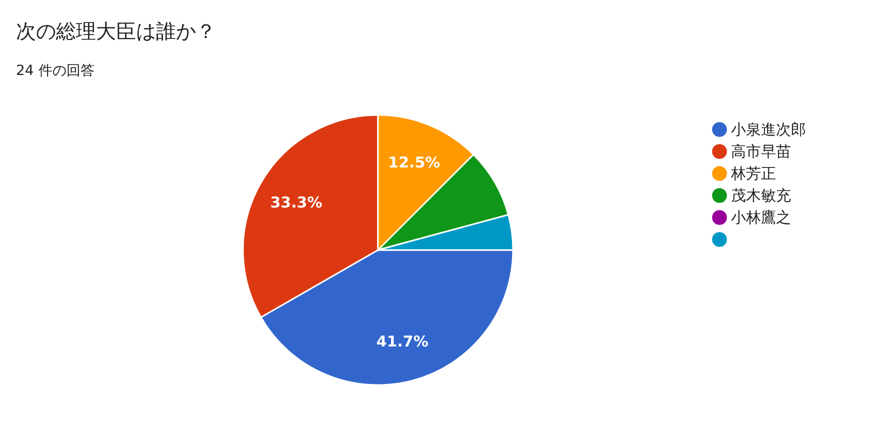 This screenshot has width=882, height=428. I want to click on data-label: 41.7%, so click(402, 341).